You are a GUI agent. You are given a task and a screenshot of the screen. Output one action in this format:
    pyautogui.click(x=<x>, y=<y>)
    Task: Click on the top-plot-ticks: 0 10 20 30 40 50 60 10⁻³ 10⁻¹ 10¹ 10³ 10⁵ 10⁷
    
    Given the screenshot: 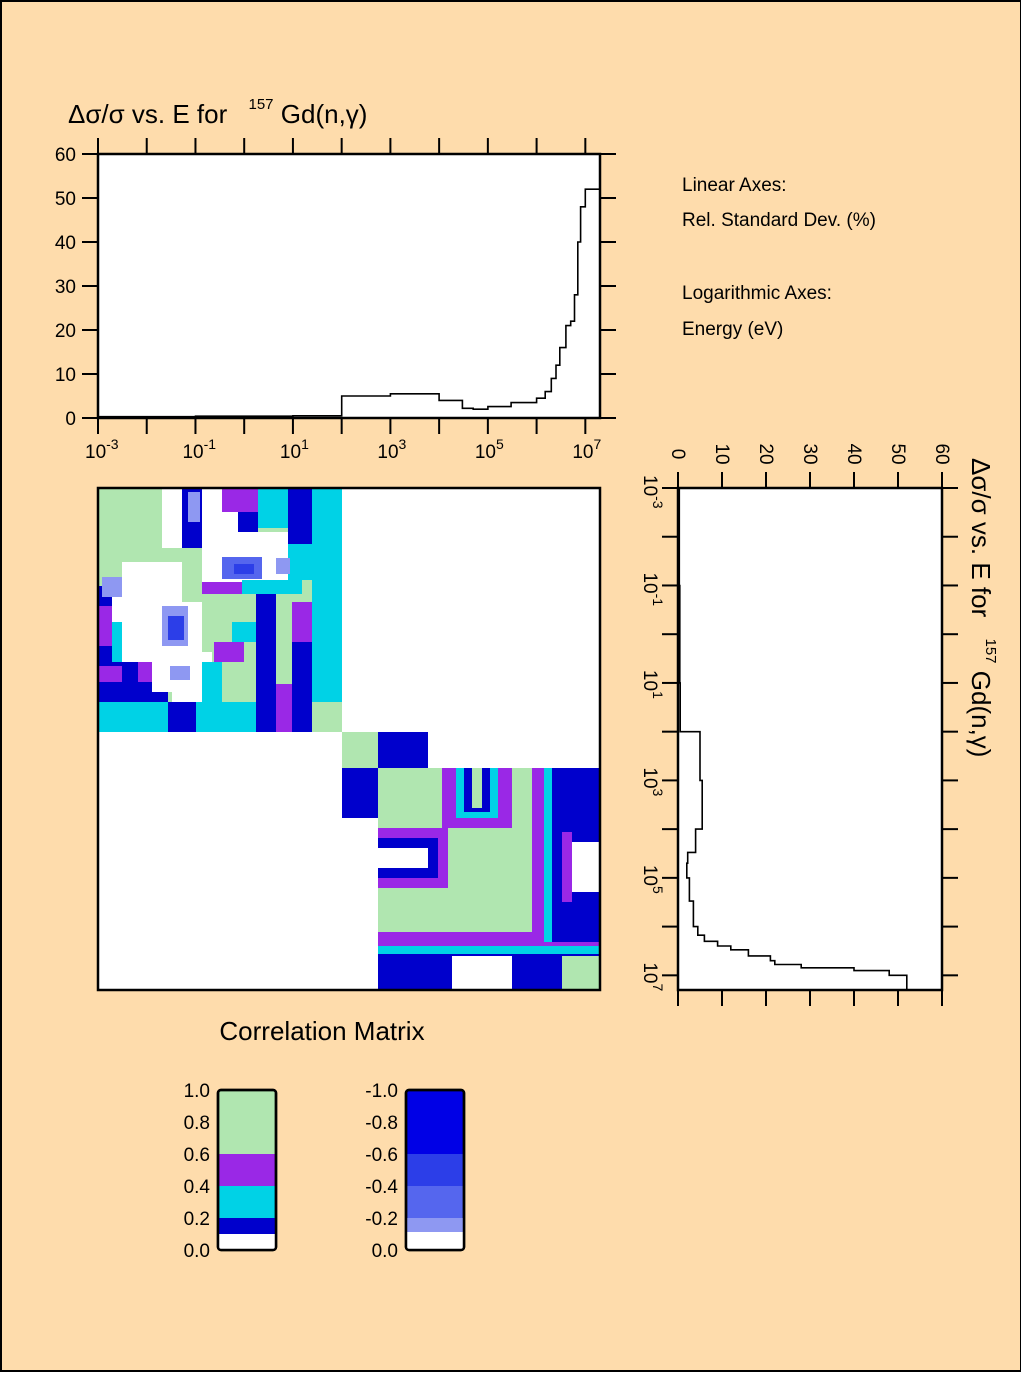 What is the action you would take?
    pyautogui.click(x=335, y=300)
    